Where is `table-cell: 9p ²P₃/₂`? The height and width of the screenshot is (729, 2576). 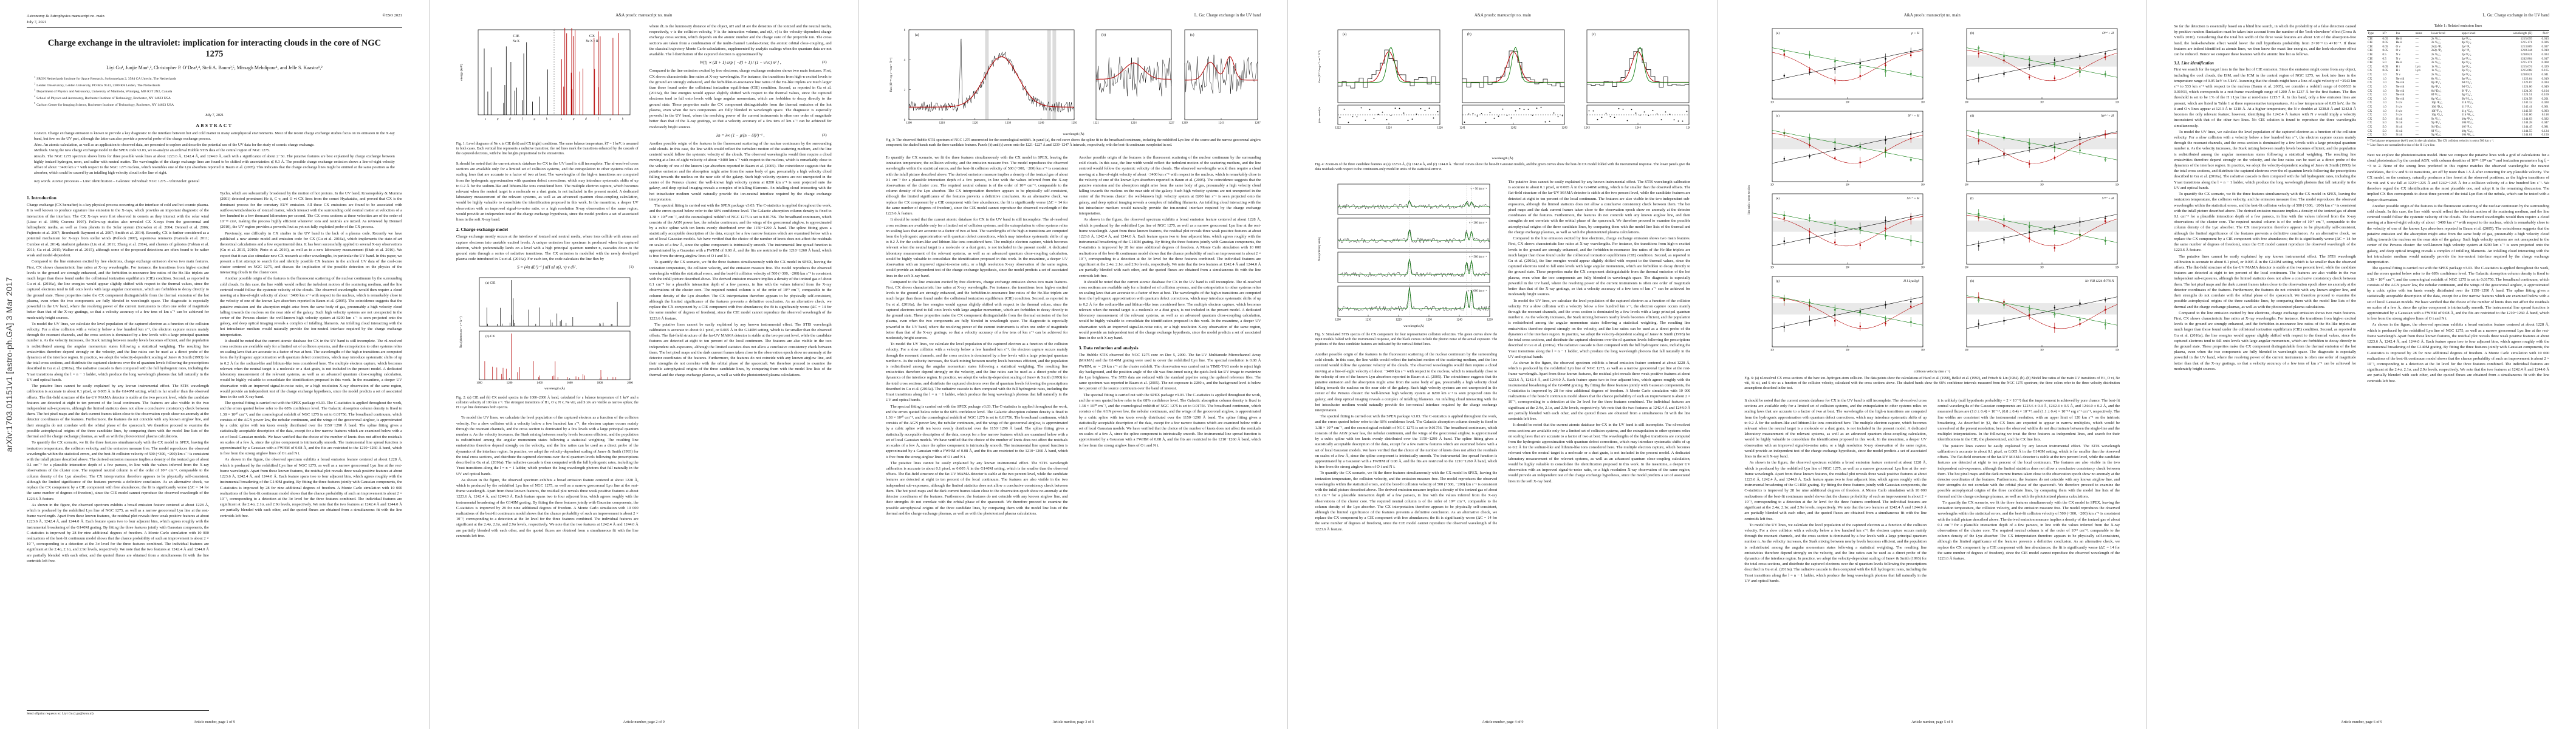 table-cell: 9p ²P₃/₂ is located at coordinates (2466, 79).